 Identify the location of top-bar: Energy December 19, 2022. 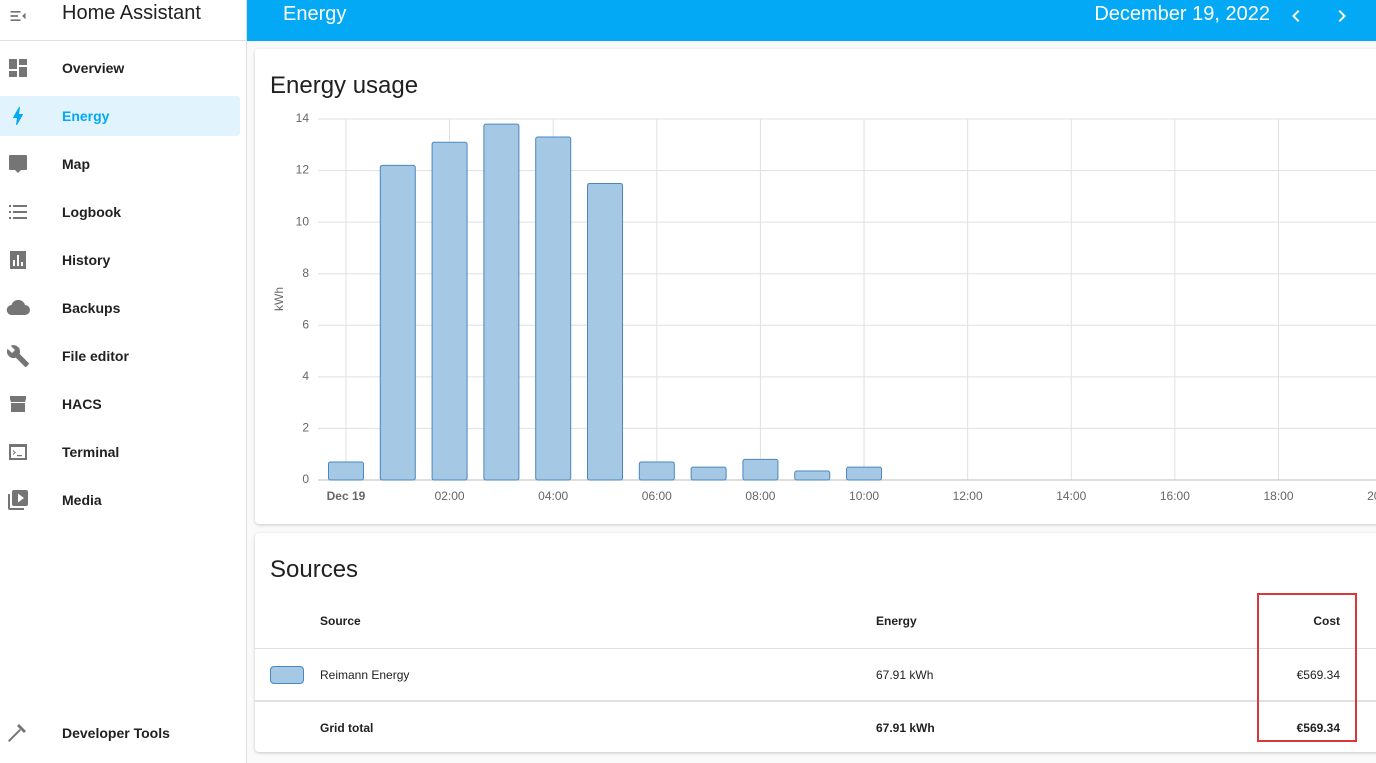
(811, 20).